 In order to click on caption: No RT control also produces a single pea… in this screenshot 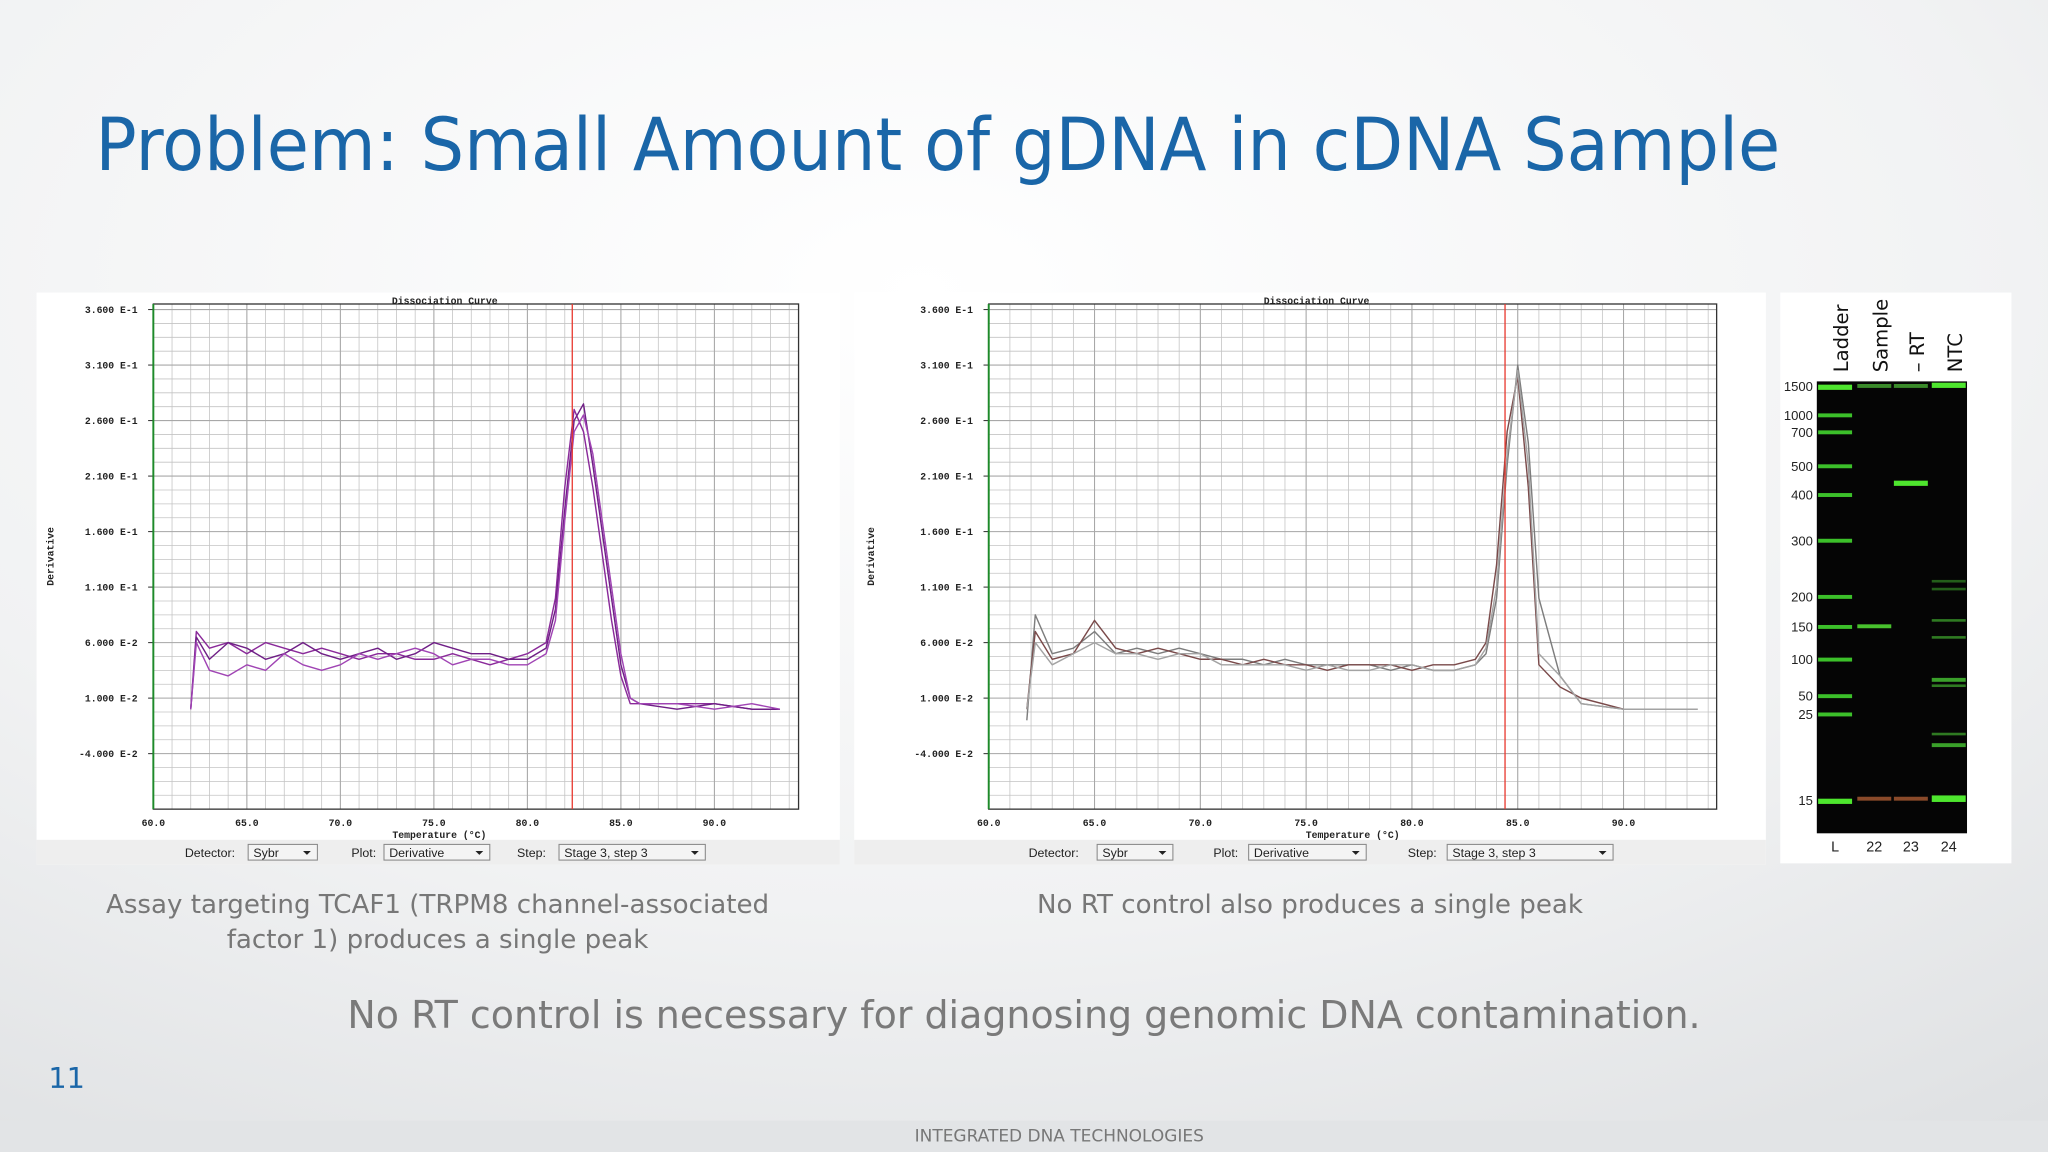, I will do `click(1310, 905)`.